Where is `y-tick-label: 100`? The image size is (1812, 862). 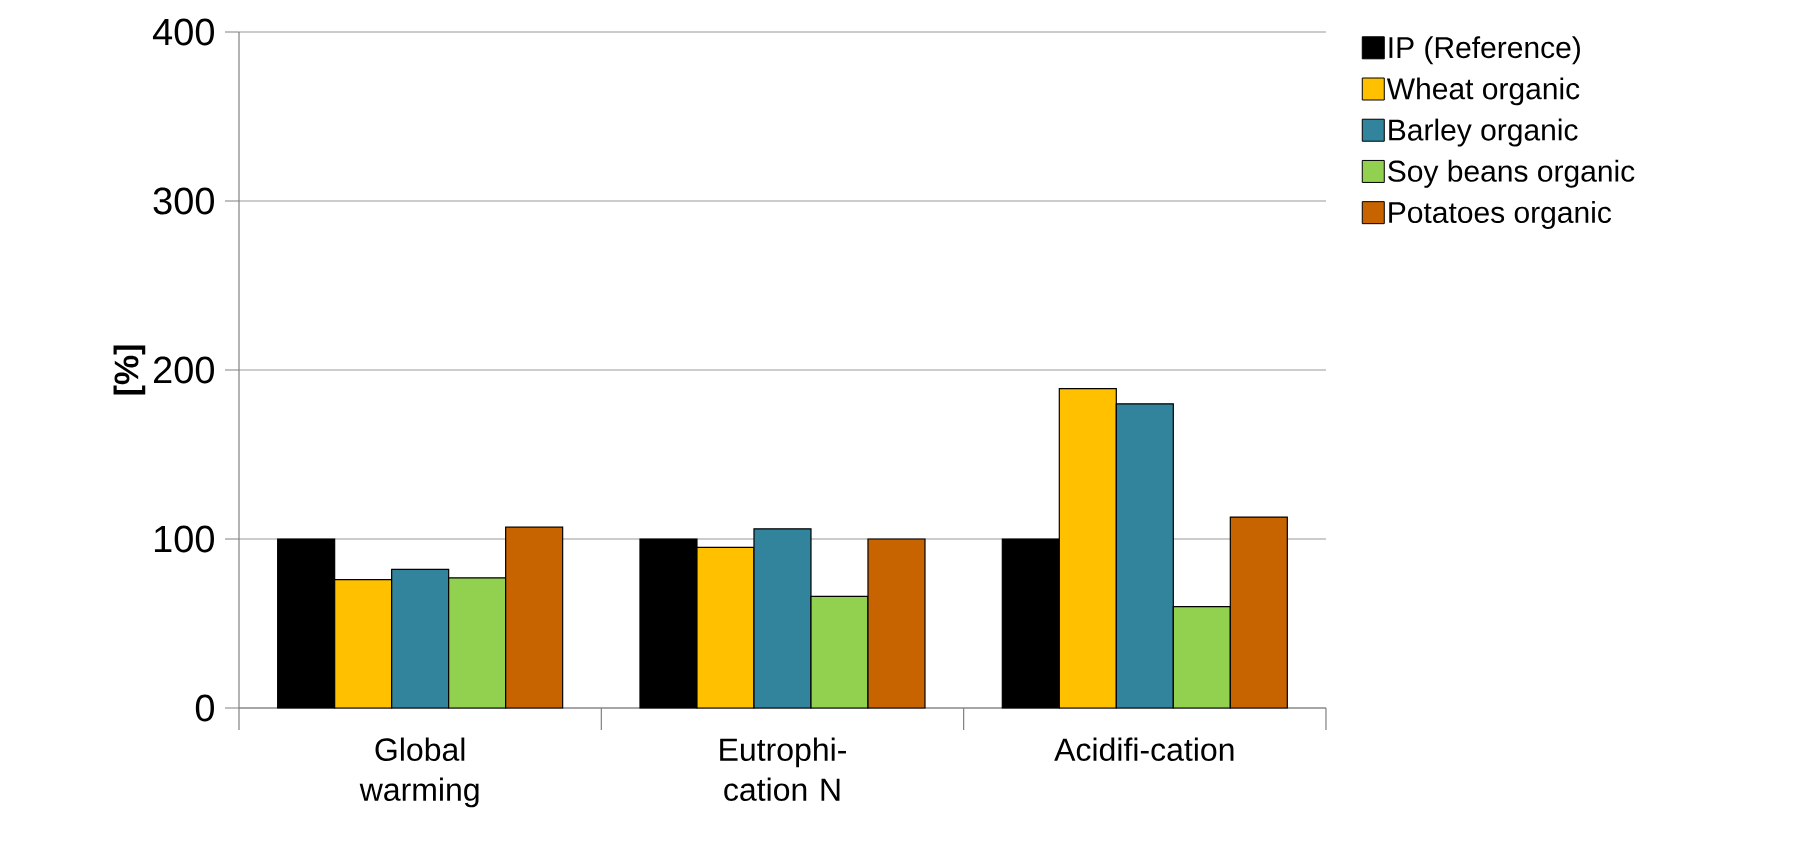 y-tick-label: 100 is located at coordinates (184, 539).